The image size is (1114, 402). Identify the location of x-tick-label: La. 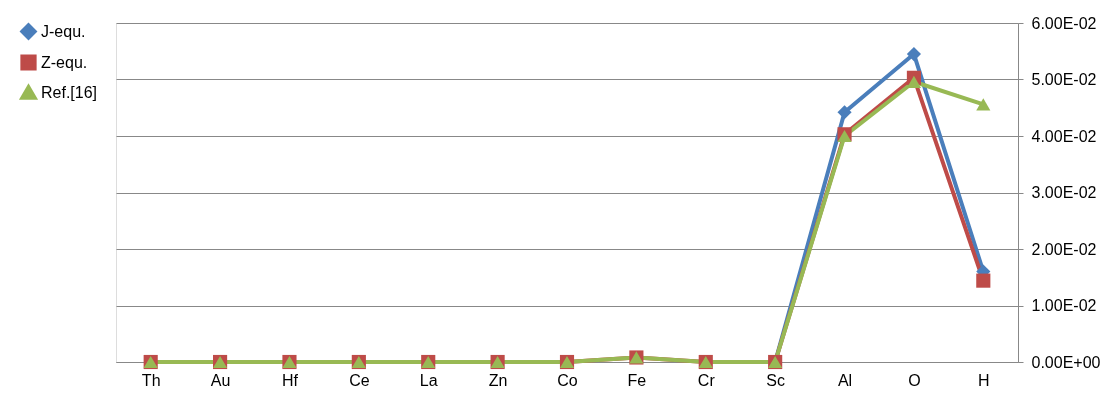
(428, 380).